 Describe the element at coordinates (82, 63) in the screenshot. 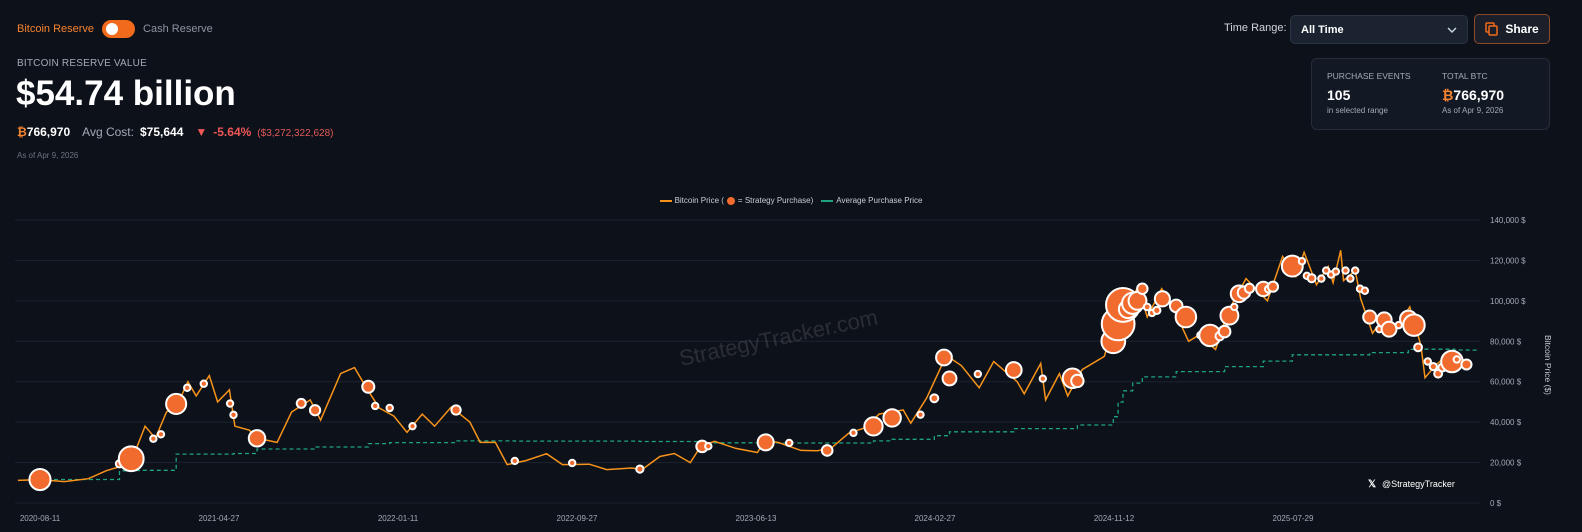

I see `reserve-value-title: BITCOIN RESERVE VALUE` at that location.